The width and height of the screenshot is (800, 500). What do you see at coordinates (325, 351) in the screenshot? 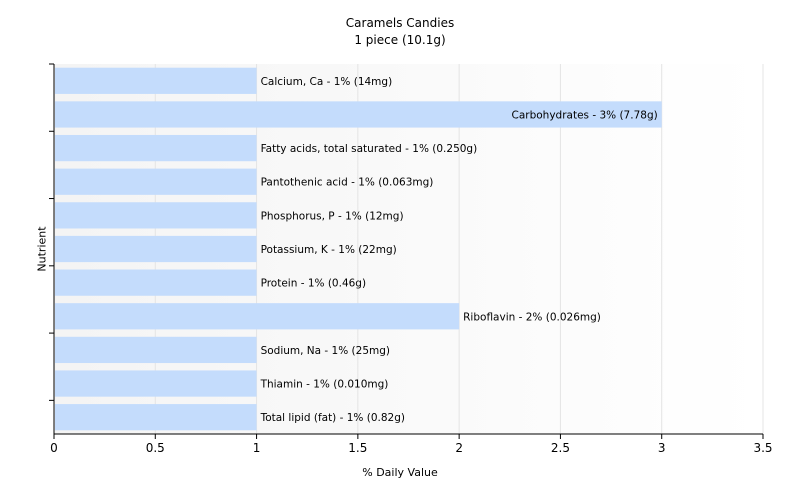
I see `data-label: Sodium, Na - 1% (25mg)` at bounding box center [325, 351].